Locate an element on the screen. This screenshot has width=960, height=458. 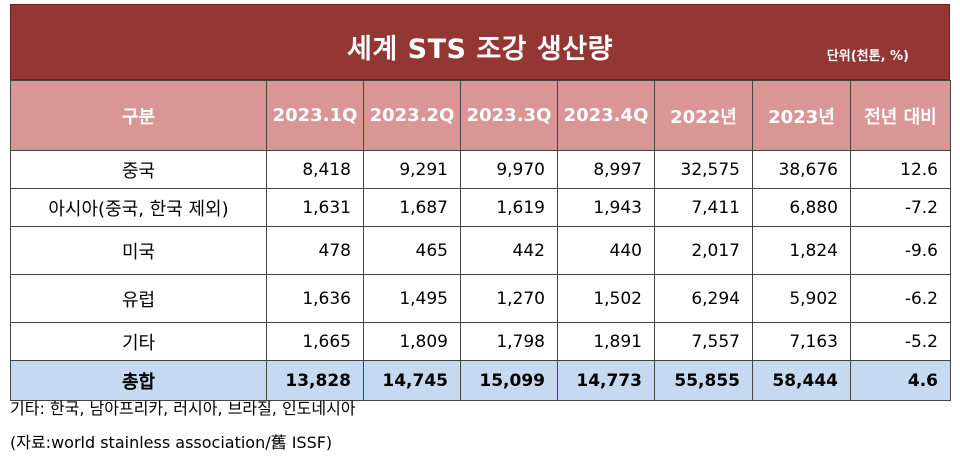
table-title: 세계 STS 조강 생산량 is located at coordinates (480, 49).